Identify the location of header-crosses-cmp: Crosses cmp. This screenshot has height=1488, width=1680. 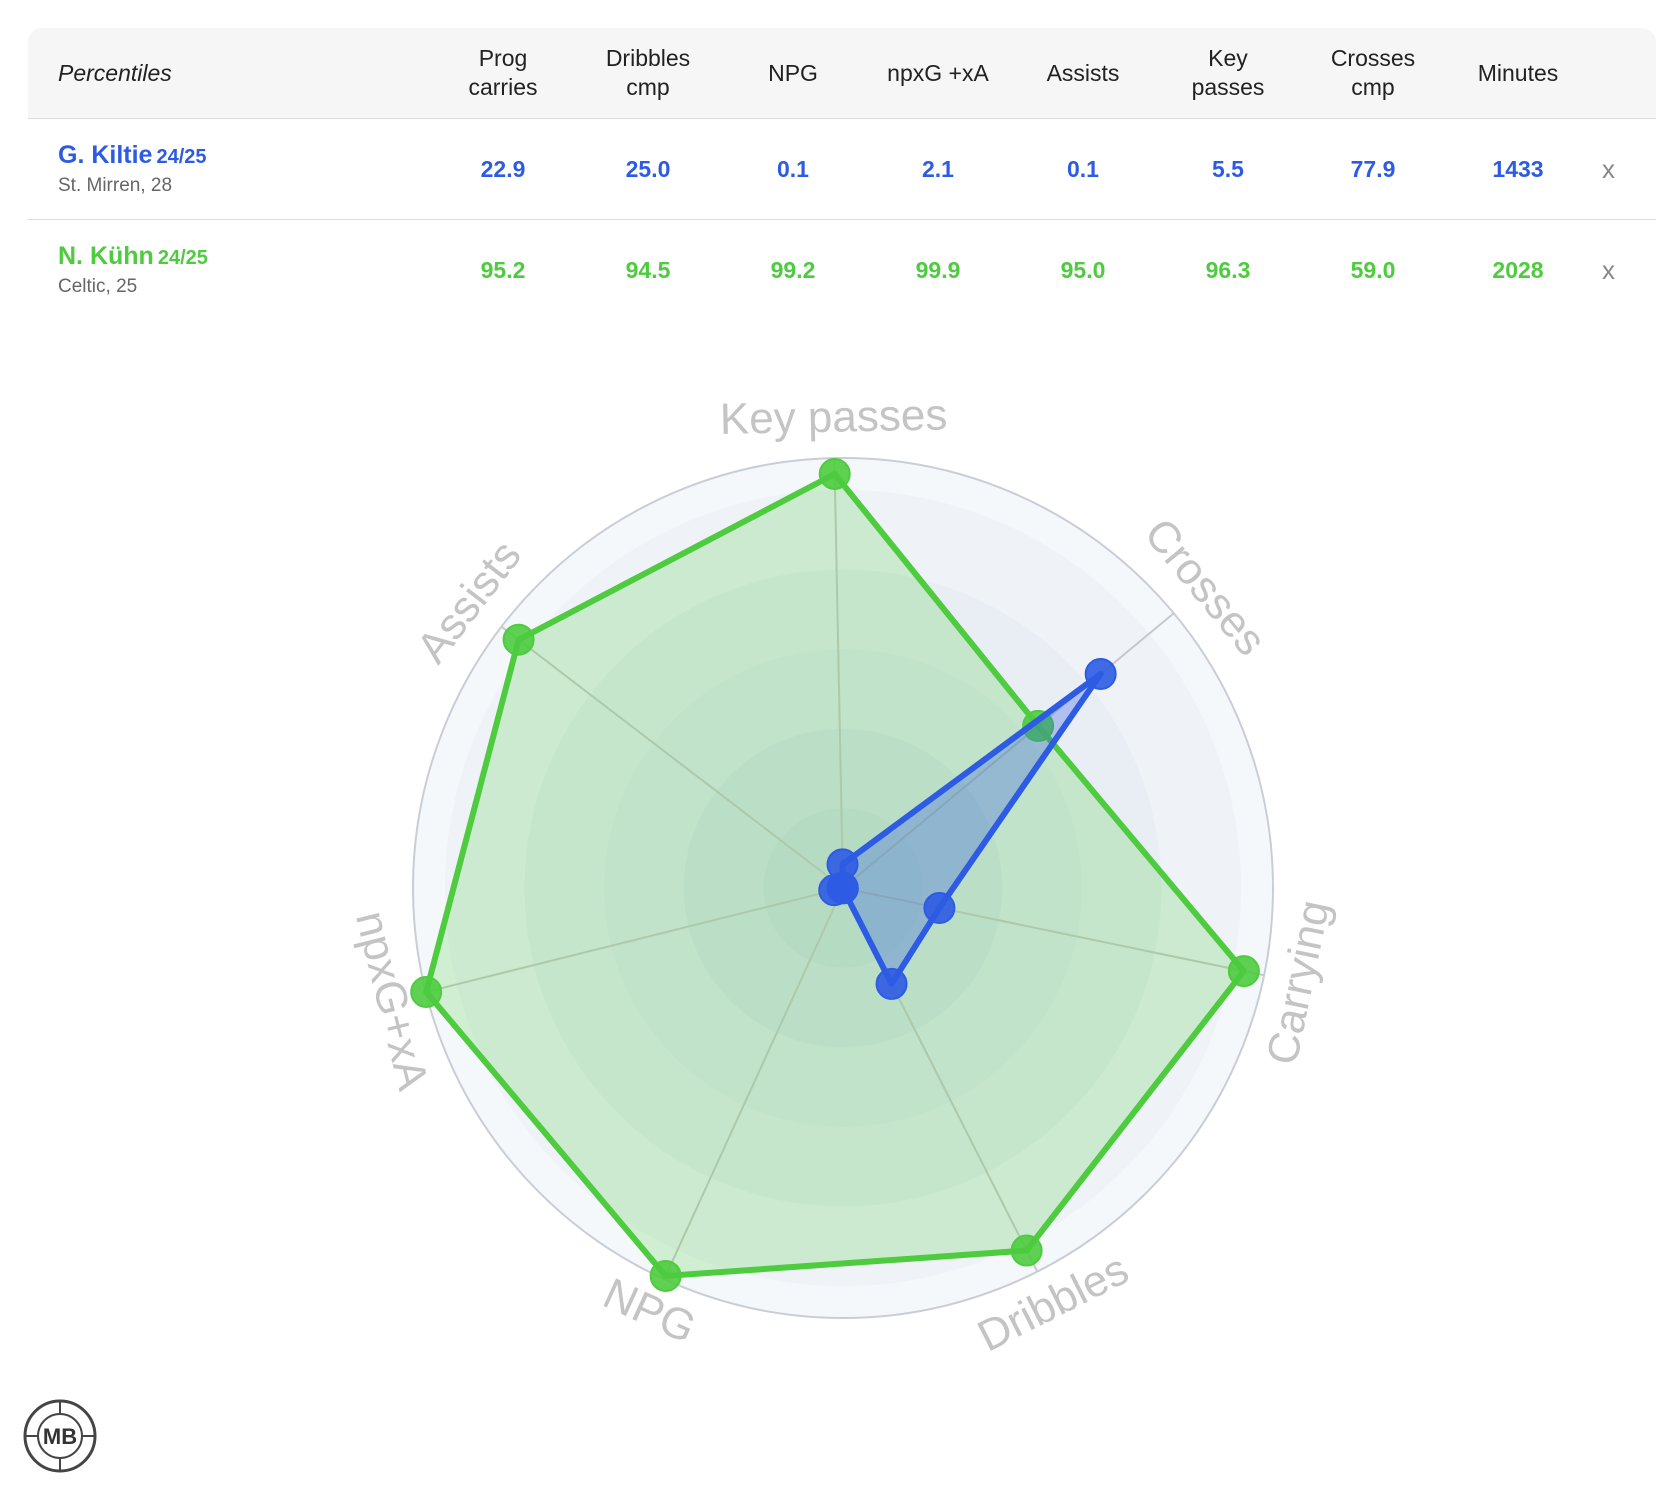
(1373, 72).